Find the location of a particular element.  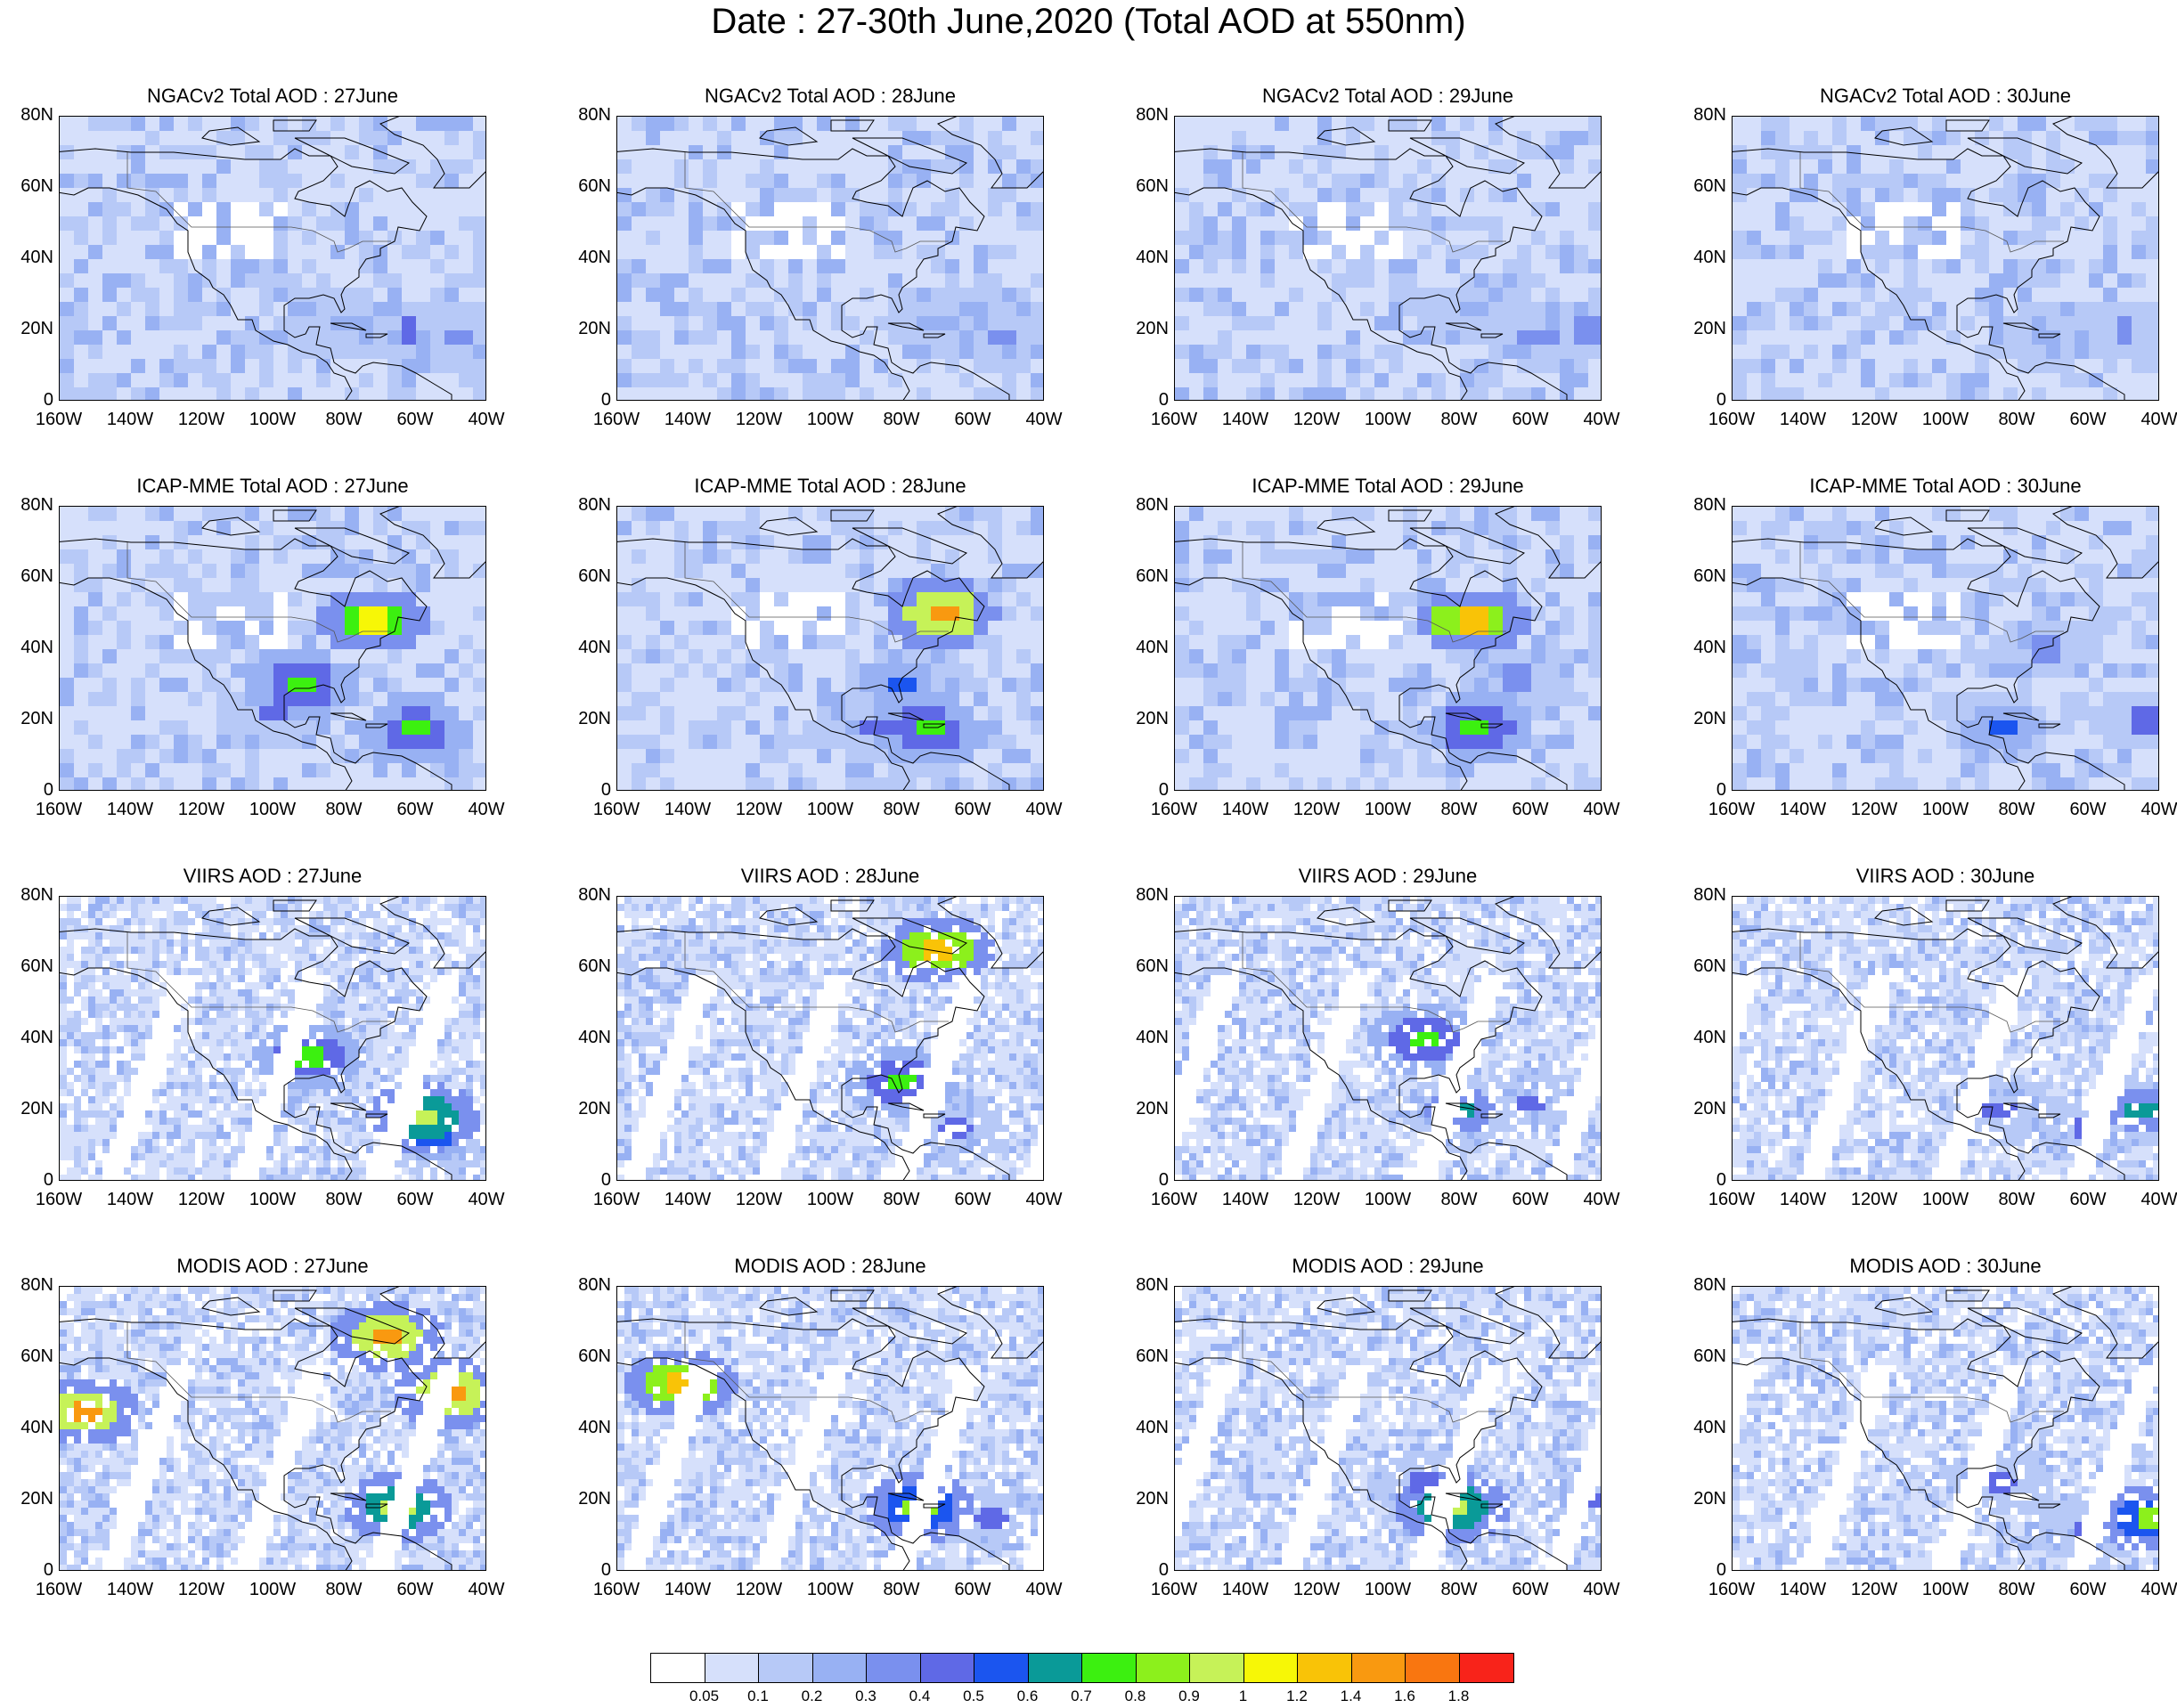

panel-title: NGACv2 Total AOD : 29June is located at coordinates (1388, 96).